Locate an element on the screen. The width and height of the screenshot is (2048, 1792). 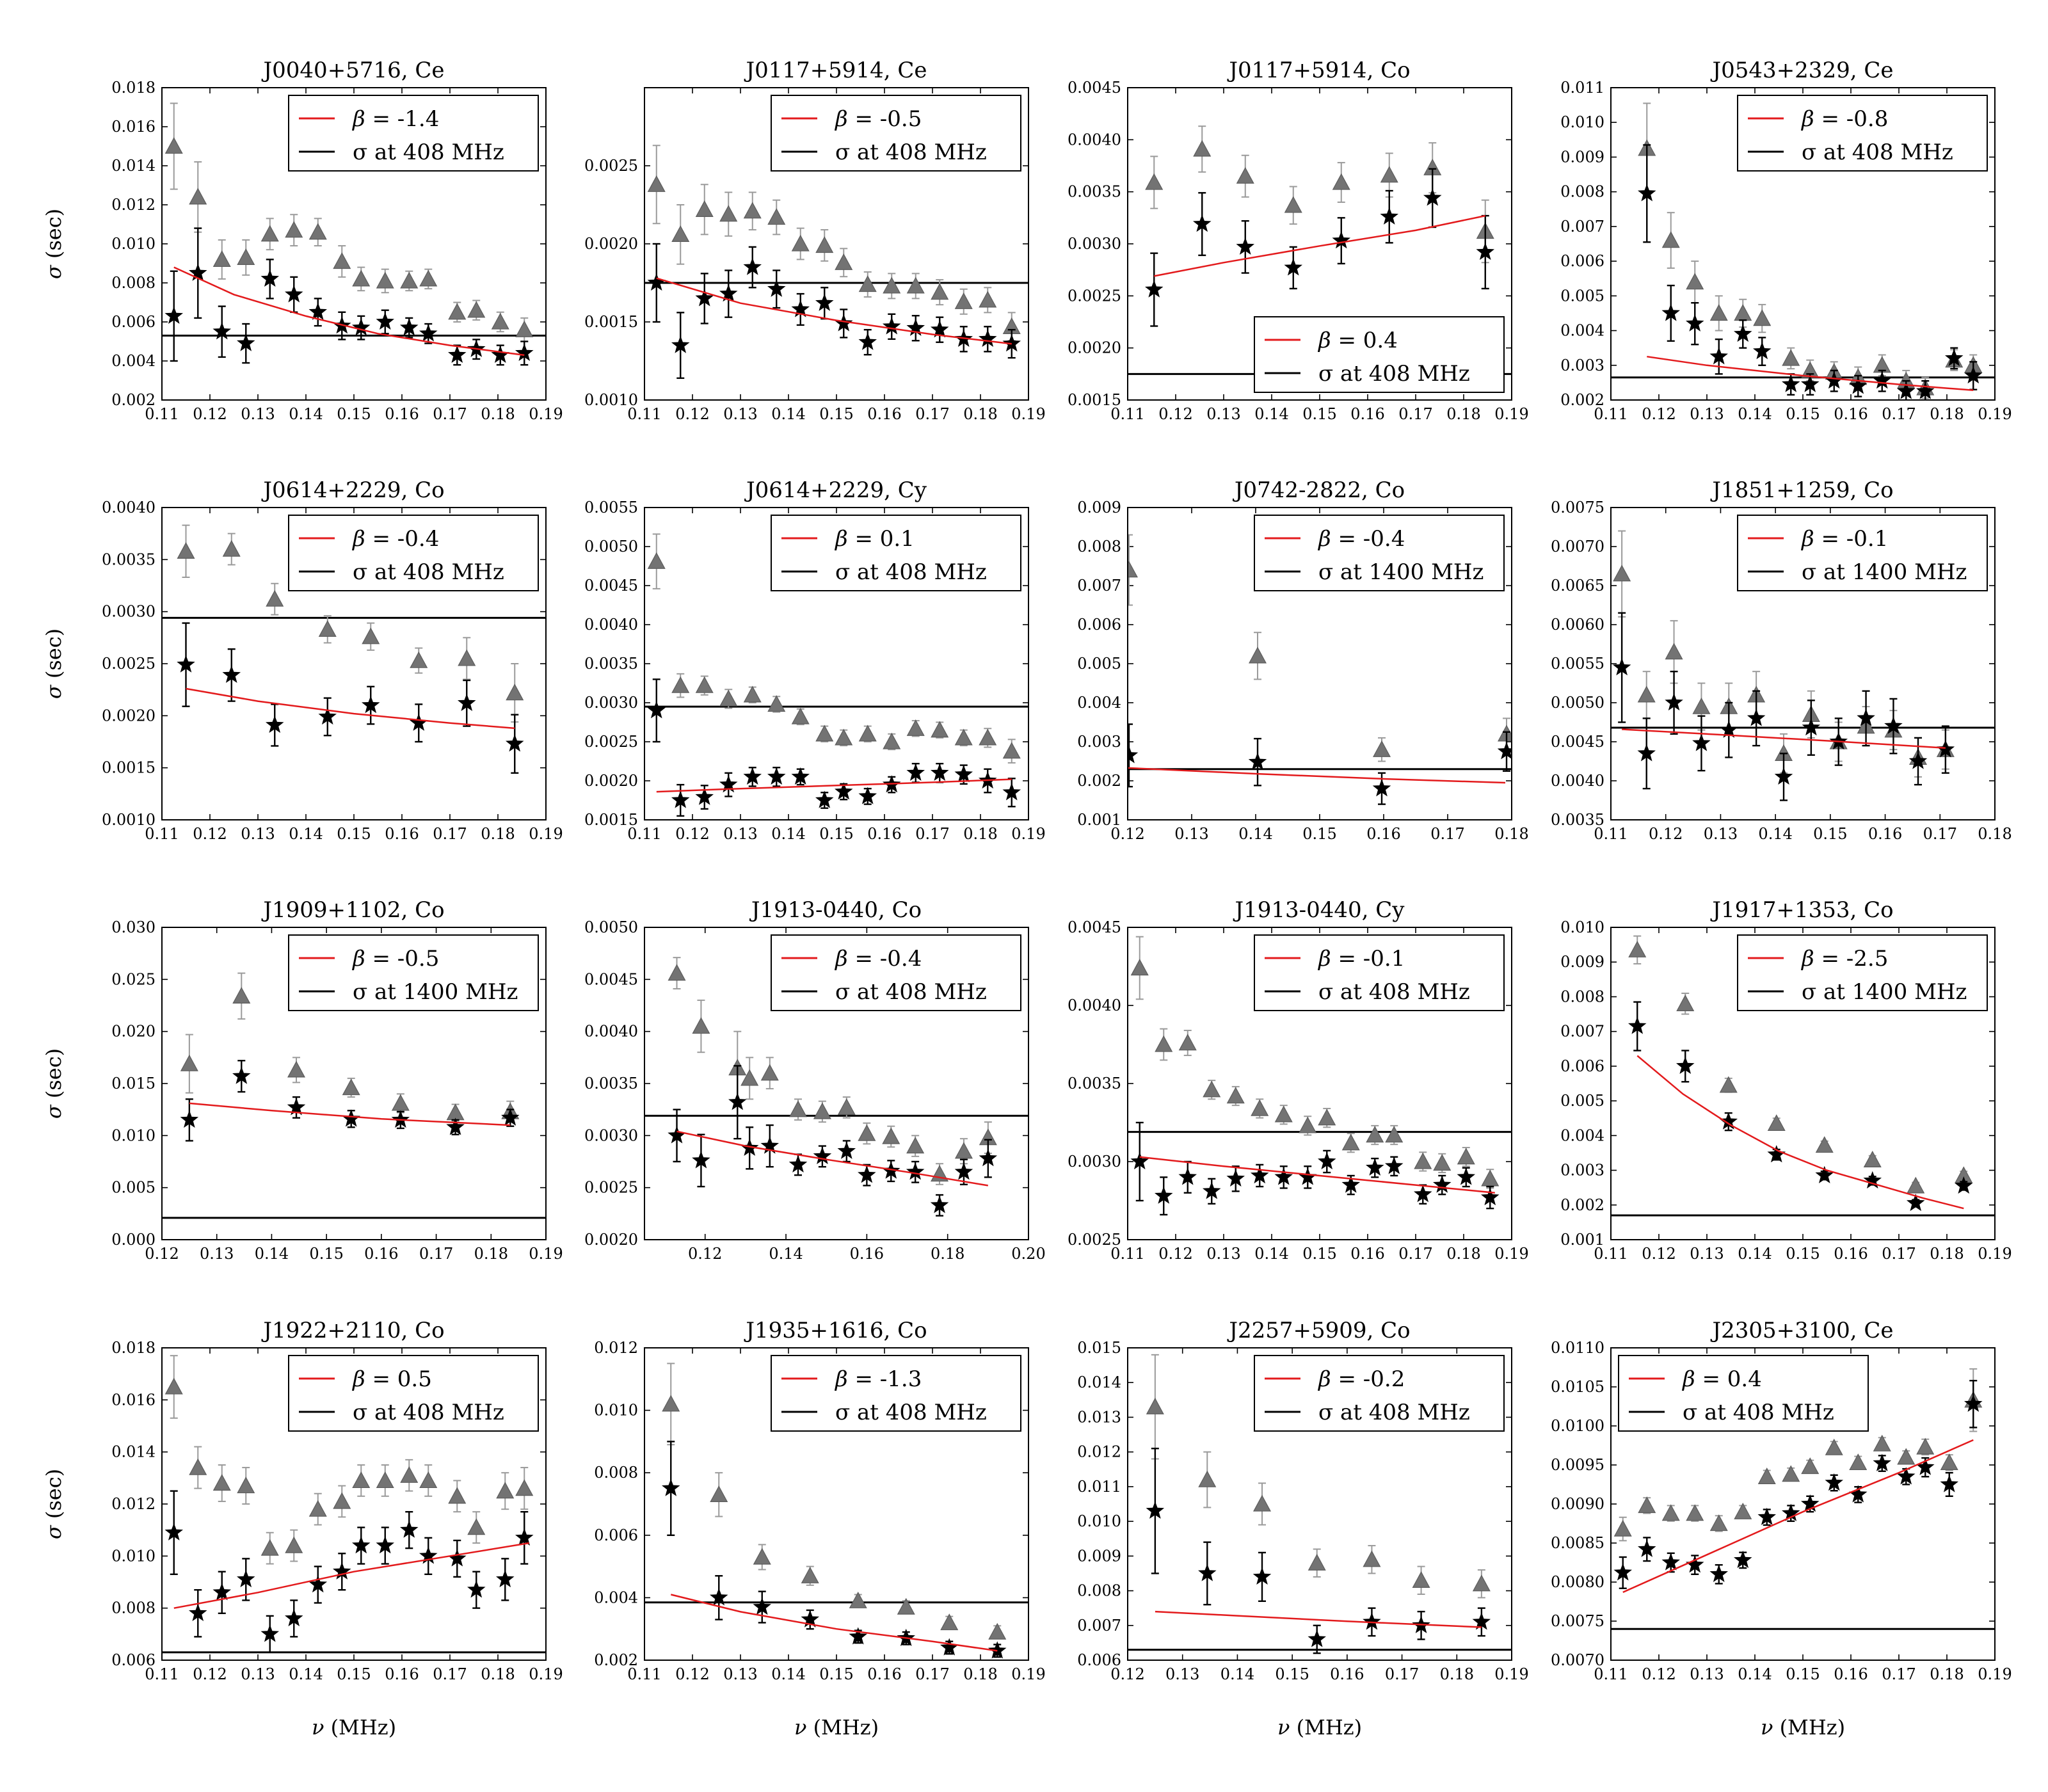
panel-title: J1909+1102, Co is located at coordinates (352, 910).